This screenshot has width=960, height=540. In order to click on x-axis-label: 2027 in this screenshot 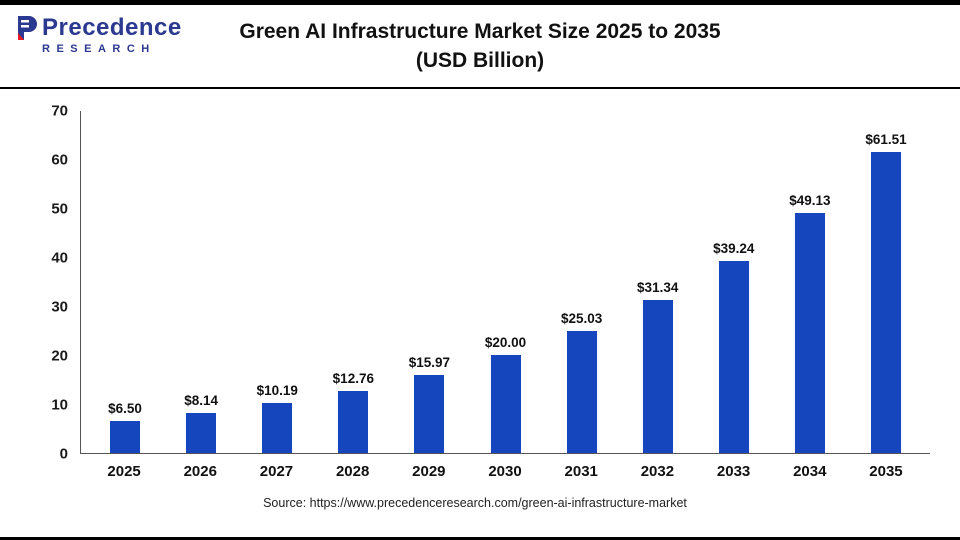, I will do `click(276, 471)`.